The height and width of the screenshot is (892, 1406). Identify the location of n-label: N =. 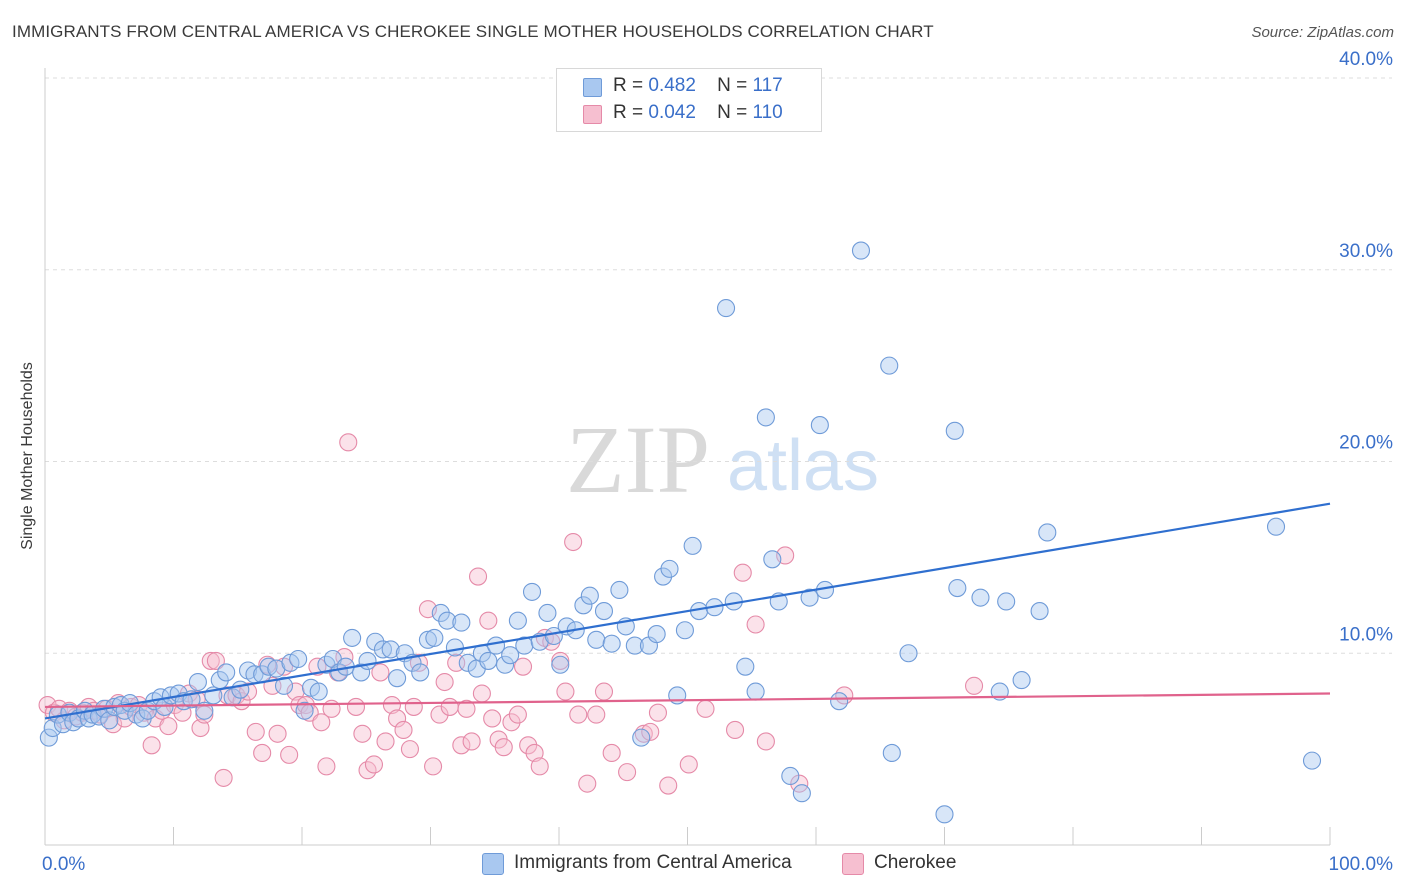
(732, 85).